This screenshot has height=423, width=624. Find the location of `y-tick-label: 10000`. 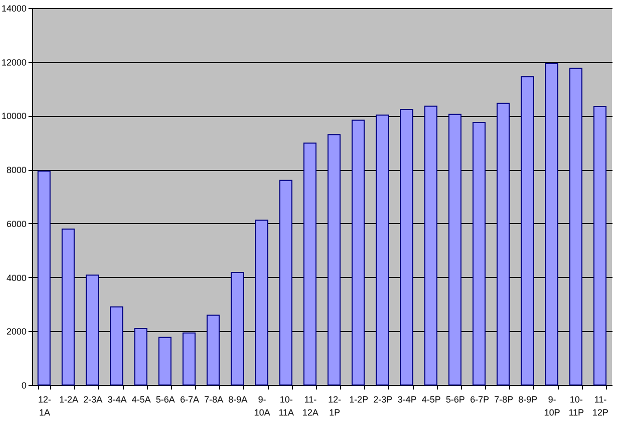

y-tick-label: 10000 is located at coordinates (13, 116).